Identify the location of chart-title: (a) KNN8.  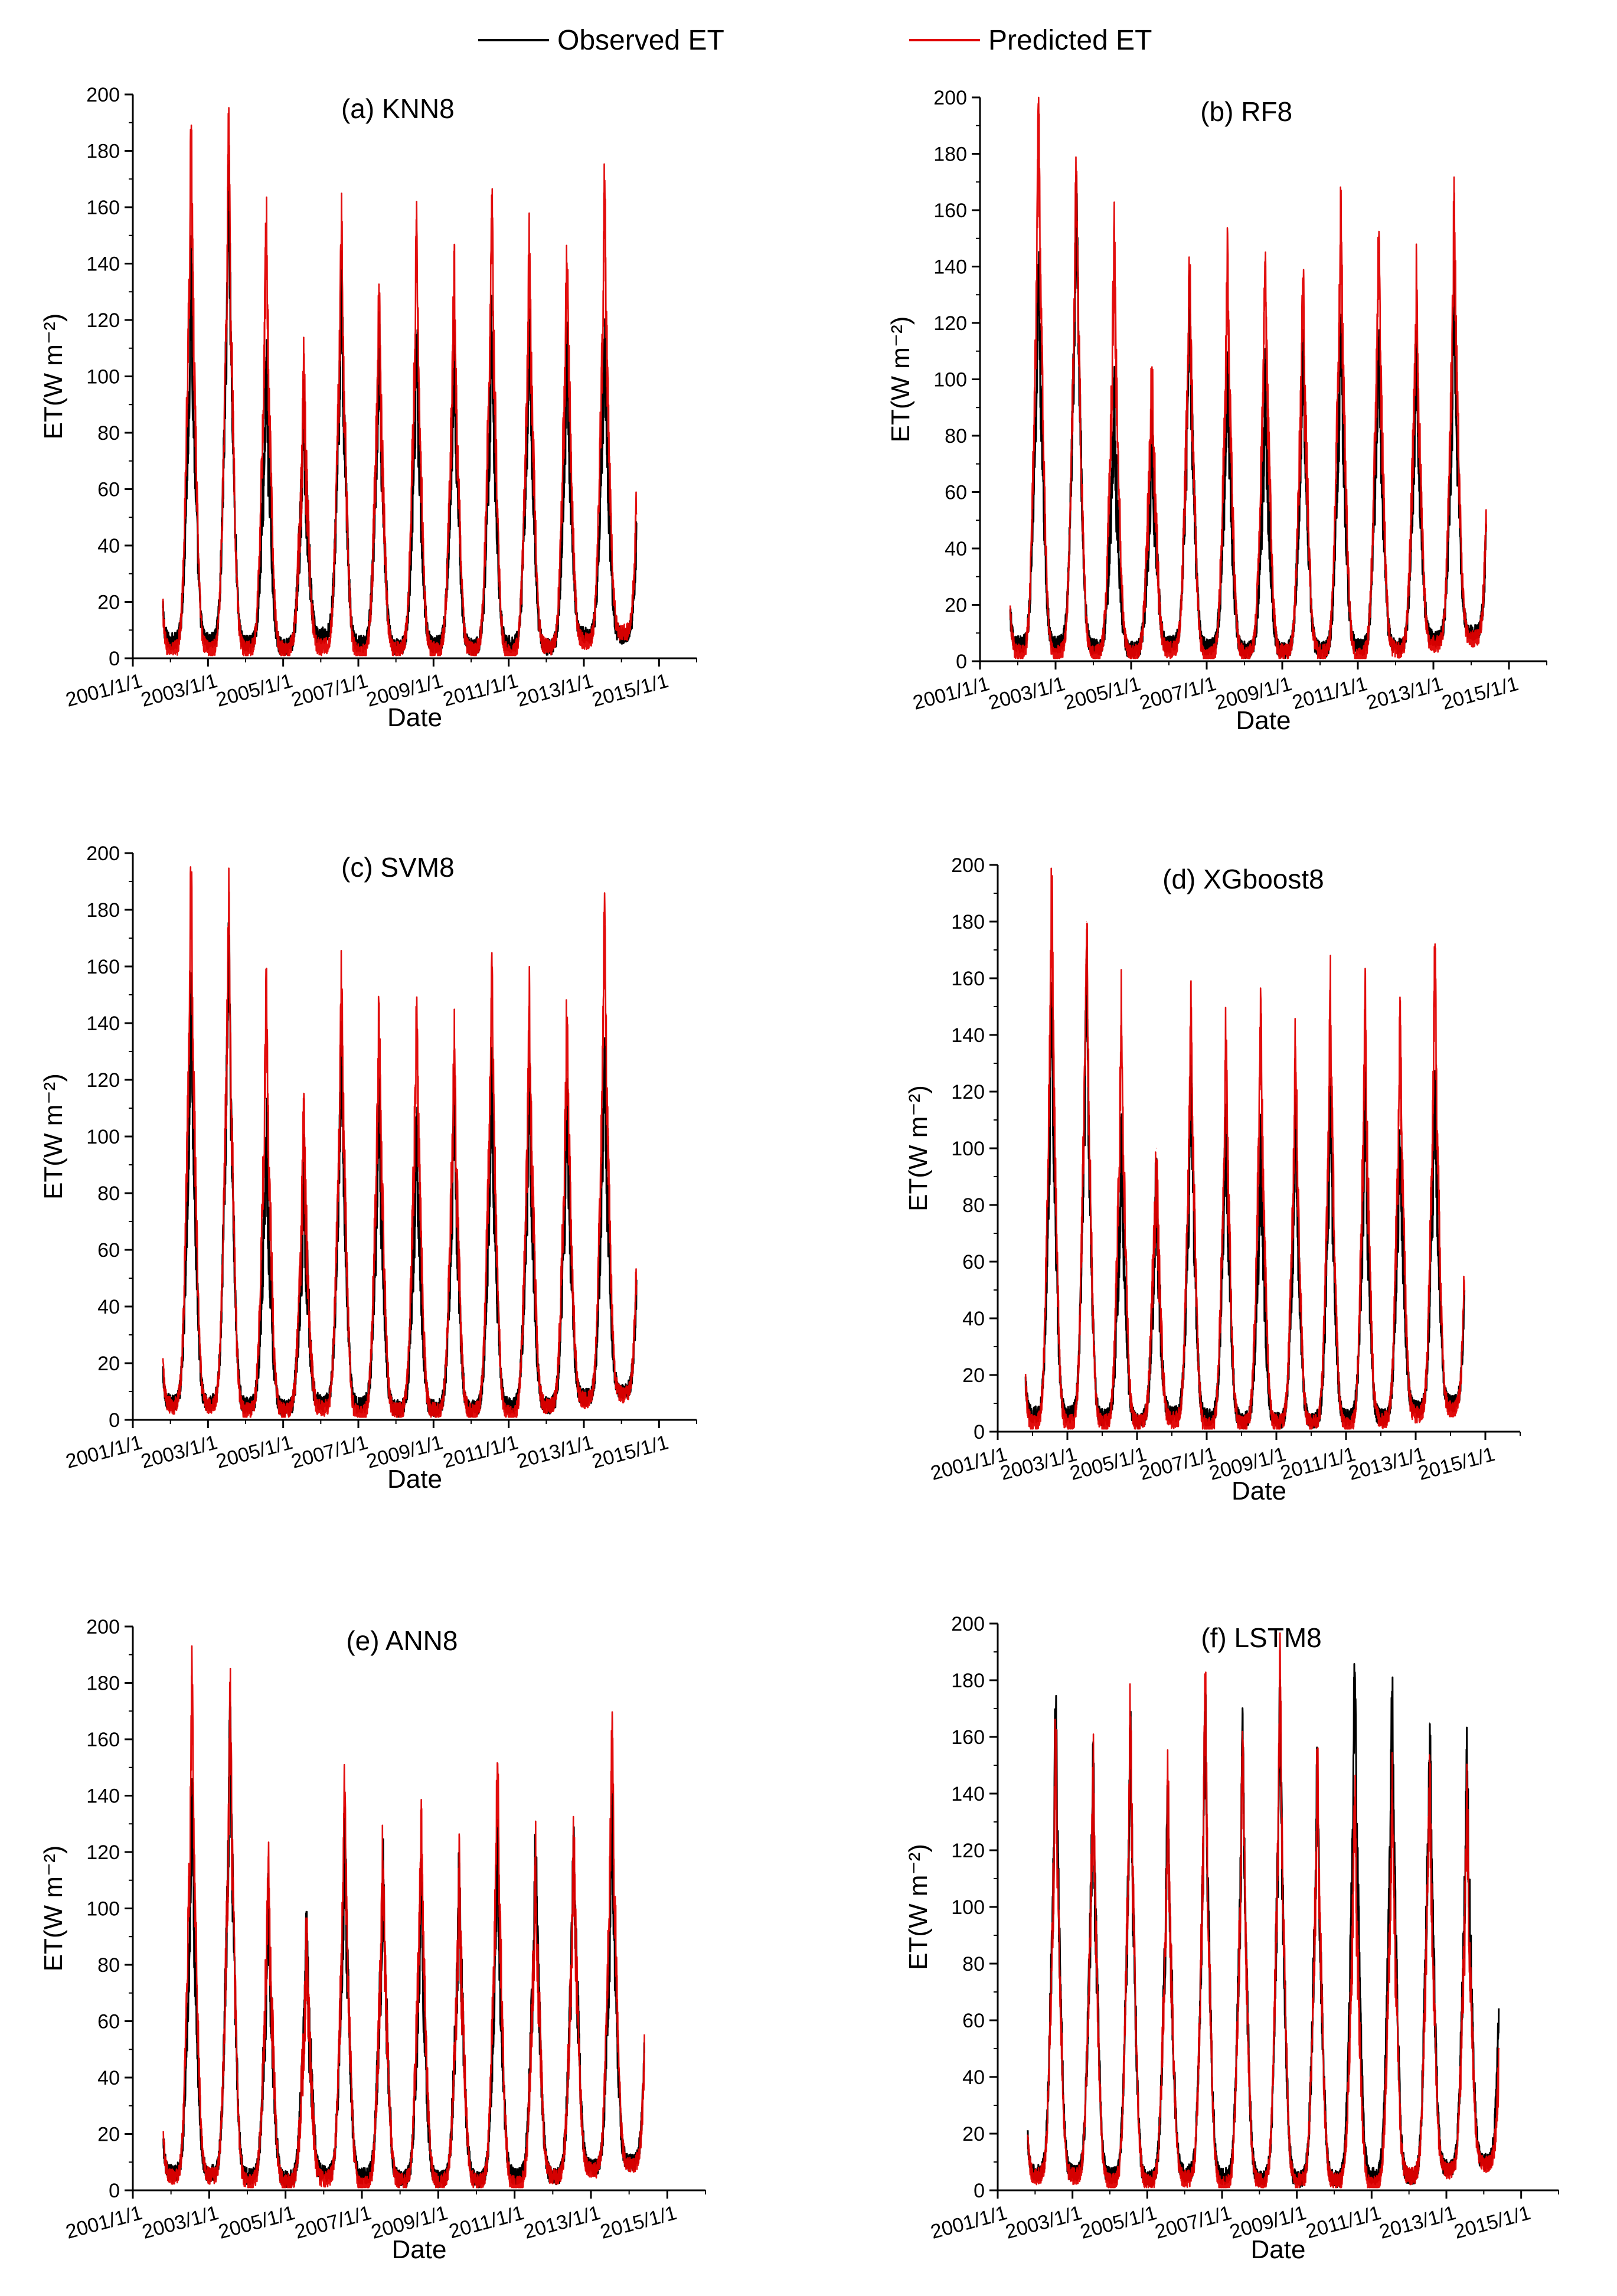
(398, 108).